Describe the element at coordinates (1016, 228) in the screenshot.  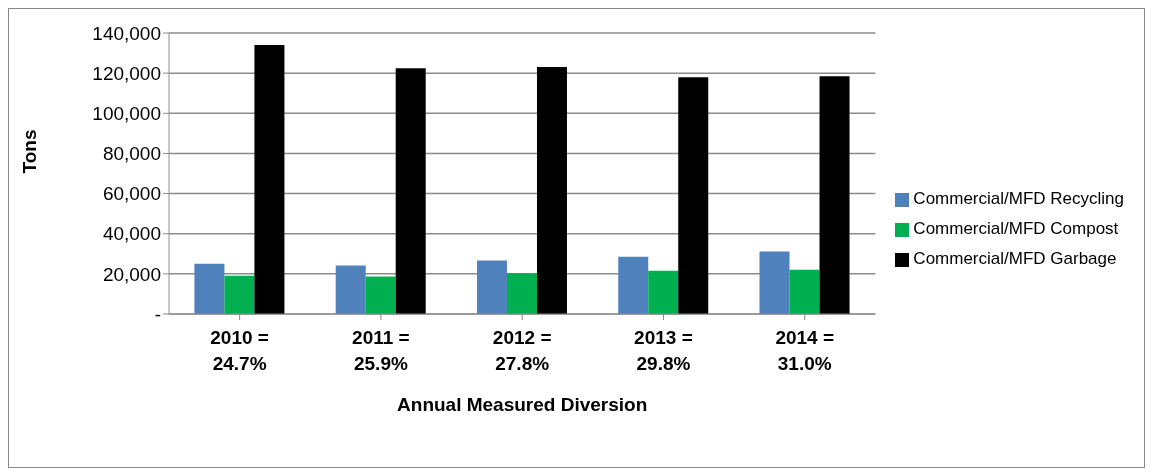
I see `legend-label: Commercial/MFD Compost` at that location.